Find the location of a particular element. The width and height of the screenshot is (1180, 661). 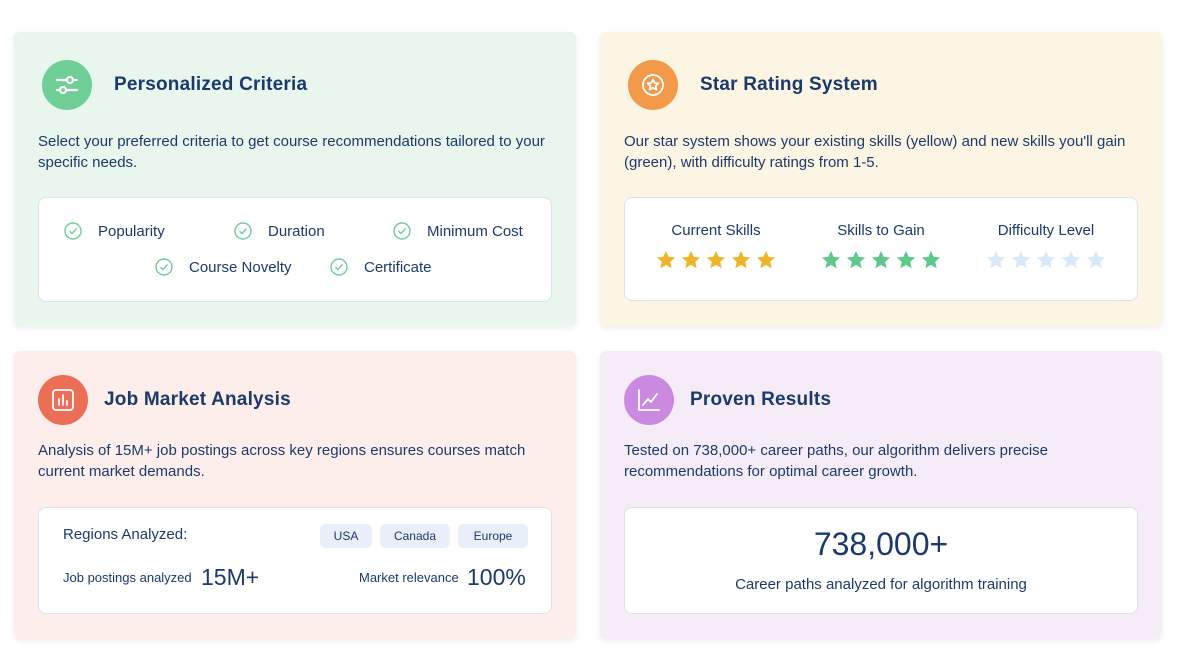

star-badge-icon is located at coordinates (653, 85).